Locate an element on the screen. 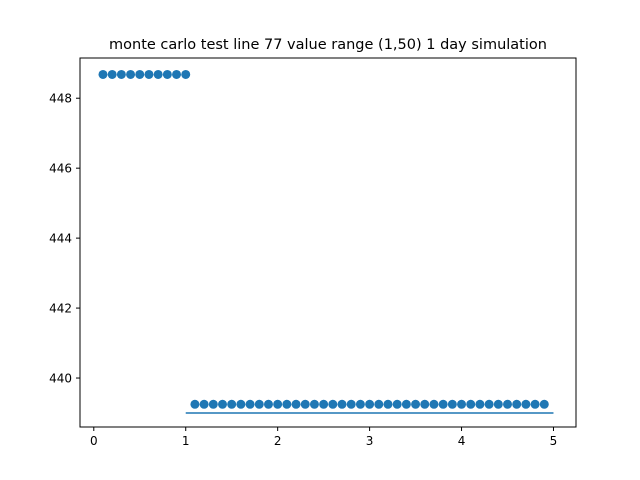 This screenshot has width=640, height=480. x-tick-label: 5 is located at coordinates (554, 441).